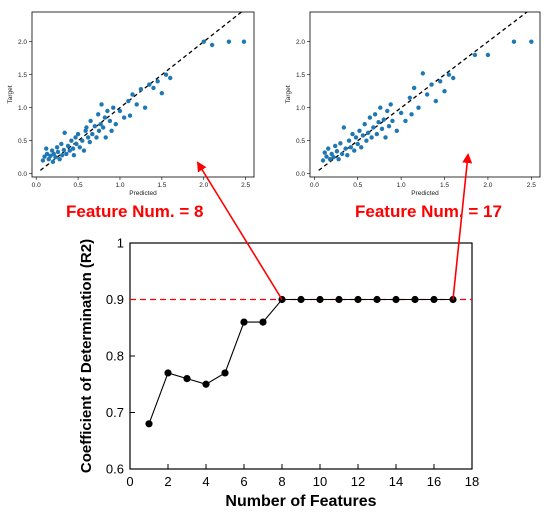  I want to click on y-axis-label: Coefficient of Determination (R2), so click(86, 356).